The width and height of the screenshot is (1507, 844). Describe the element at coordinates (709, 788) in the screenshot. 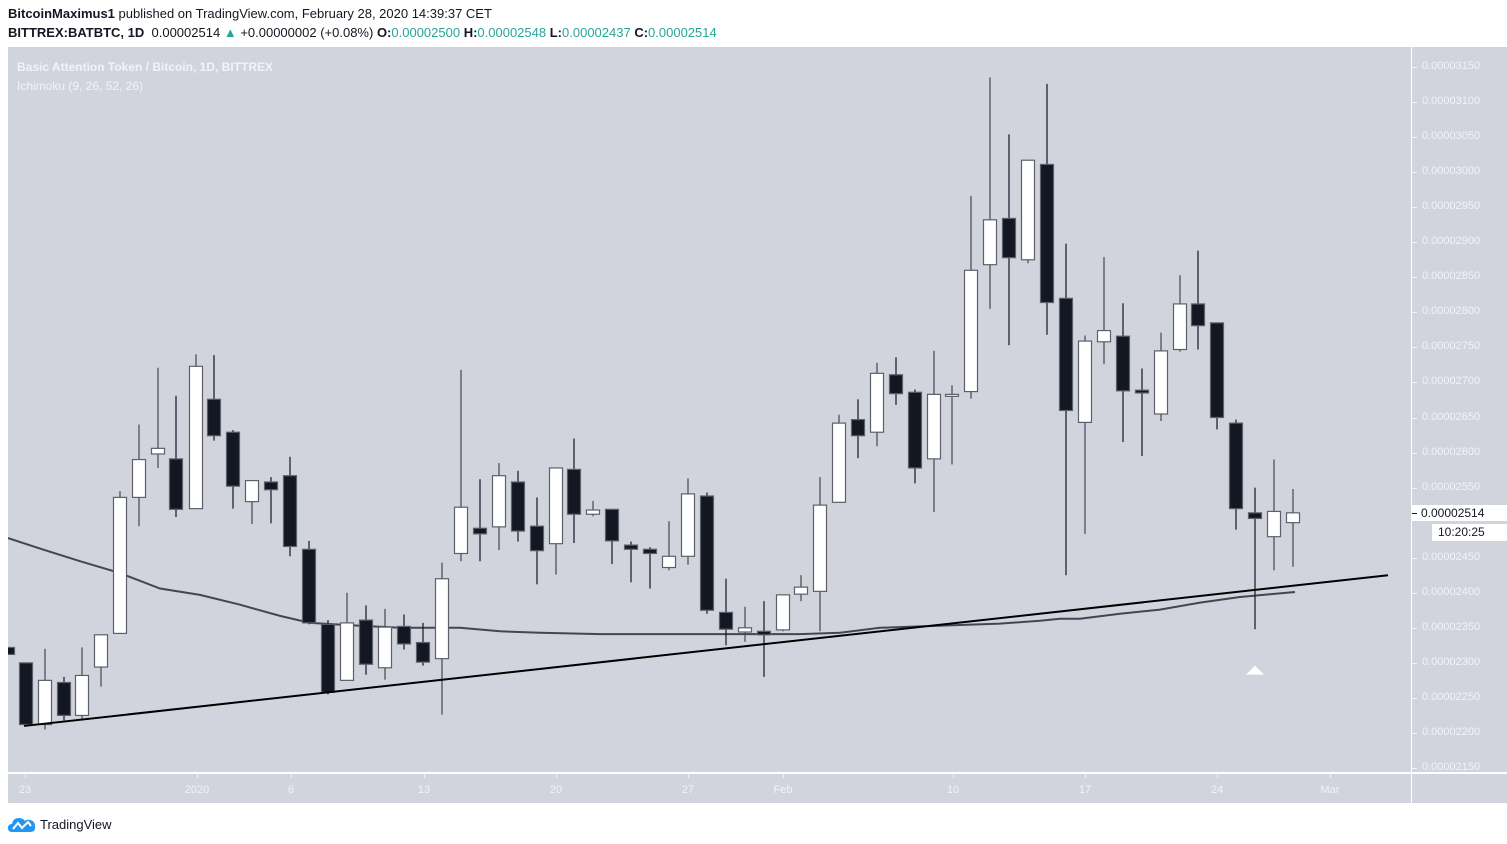

I see `time-axis` at that location.